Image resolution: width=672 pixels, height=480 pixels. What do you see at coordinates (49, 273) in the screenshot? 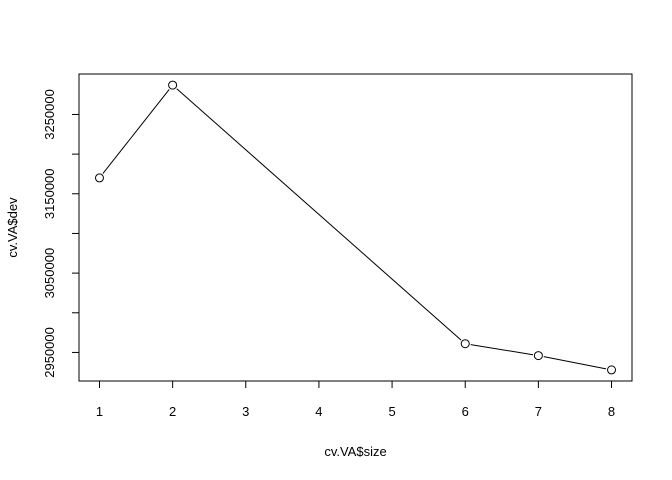
I see `y-tick-label: 3050000` at bounding box center [49, 273].